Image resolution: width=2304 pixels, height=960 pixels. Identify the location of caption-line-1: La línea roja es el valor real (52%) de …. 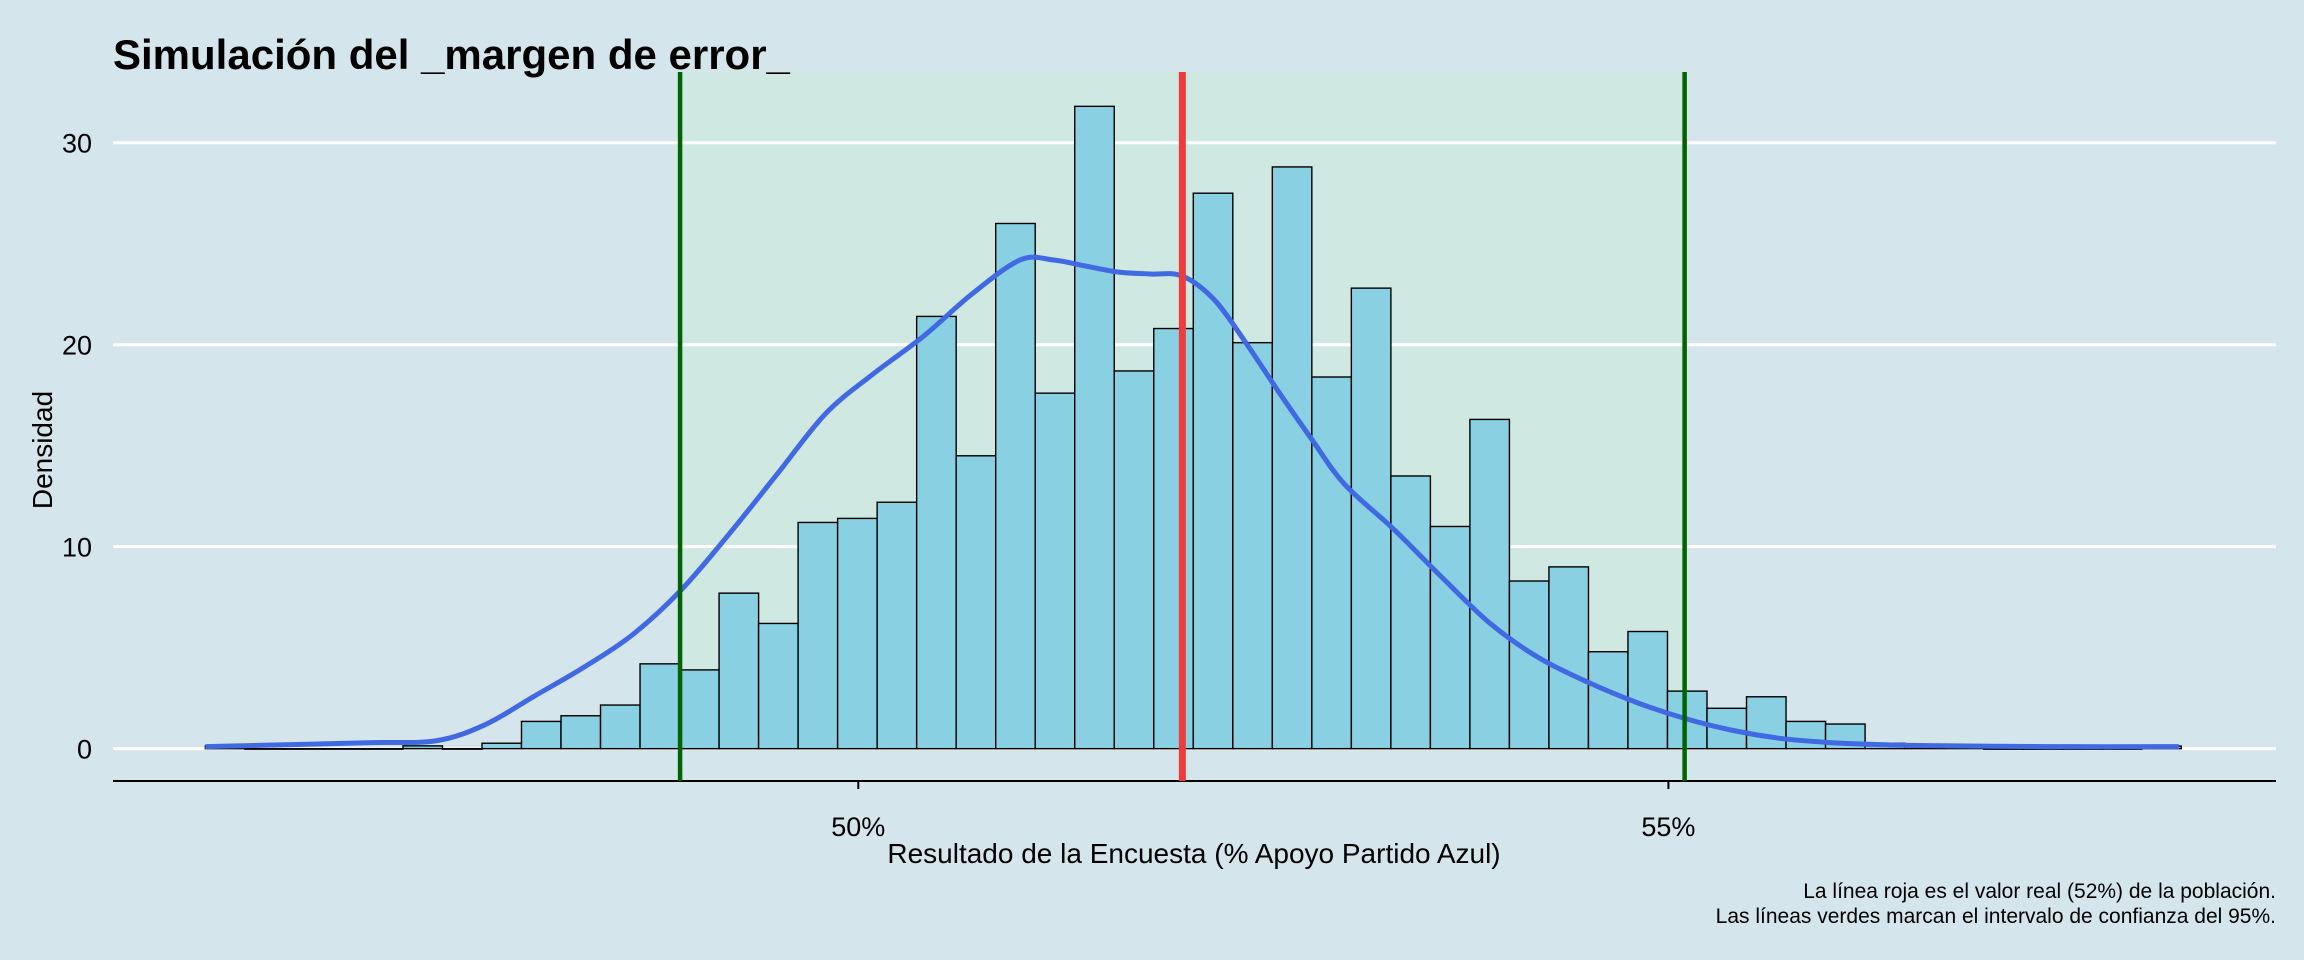
(2039, 891).